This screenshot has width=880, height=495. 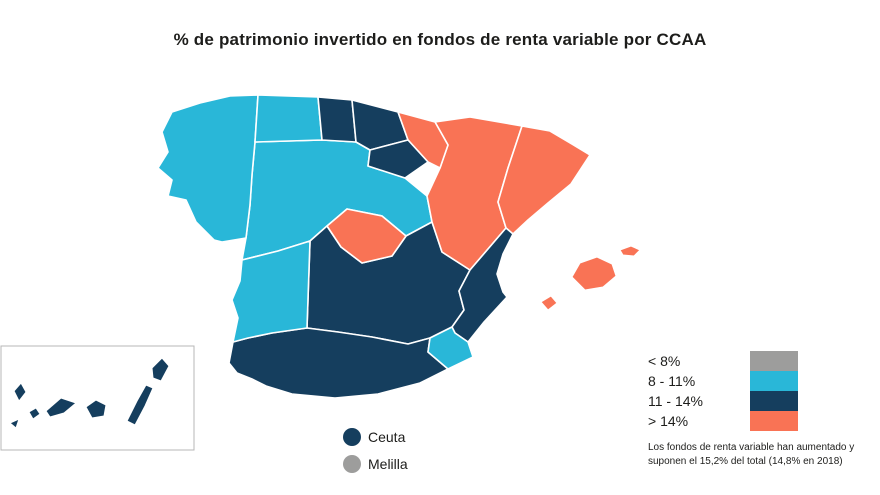 I want to click on legend-item-lt8: < 8%, so click(x=723, y=361).